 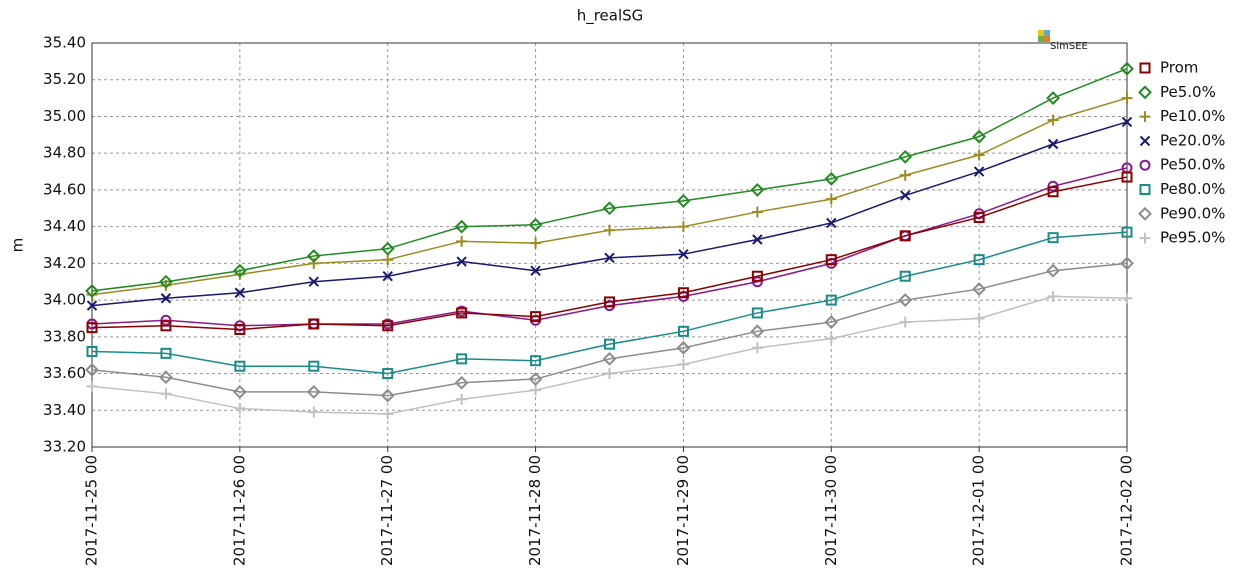 I want to click on y-tick-label: 35.20, so click(x=64, y=79).